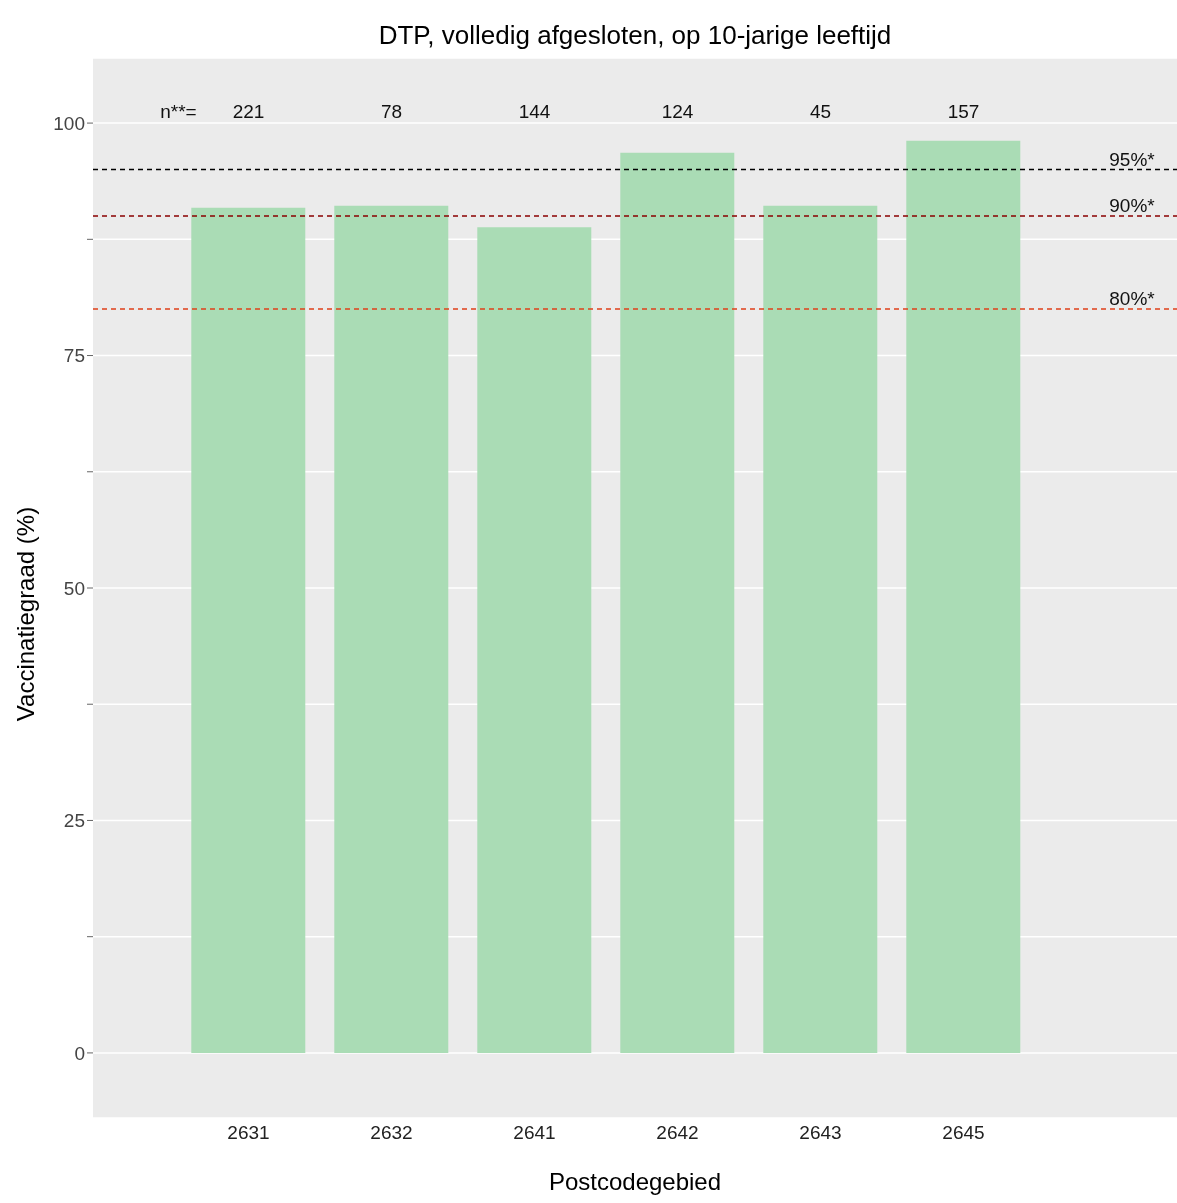 The width and height of the screenshot is (1177, 1203). I want to click on annotation: 221, so click(248, 111).